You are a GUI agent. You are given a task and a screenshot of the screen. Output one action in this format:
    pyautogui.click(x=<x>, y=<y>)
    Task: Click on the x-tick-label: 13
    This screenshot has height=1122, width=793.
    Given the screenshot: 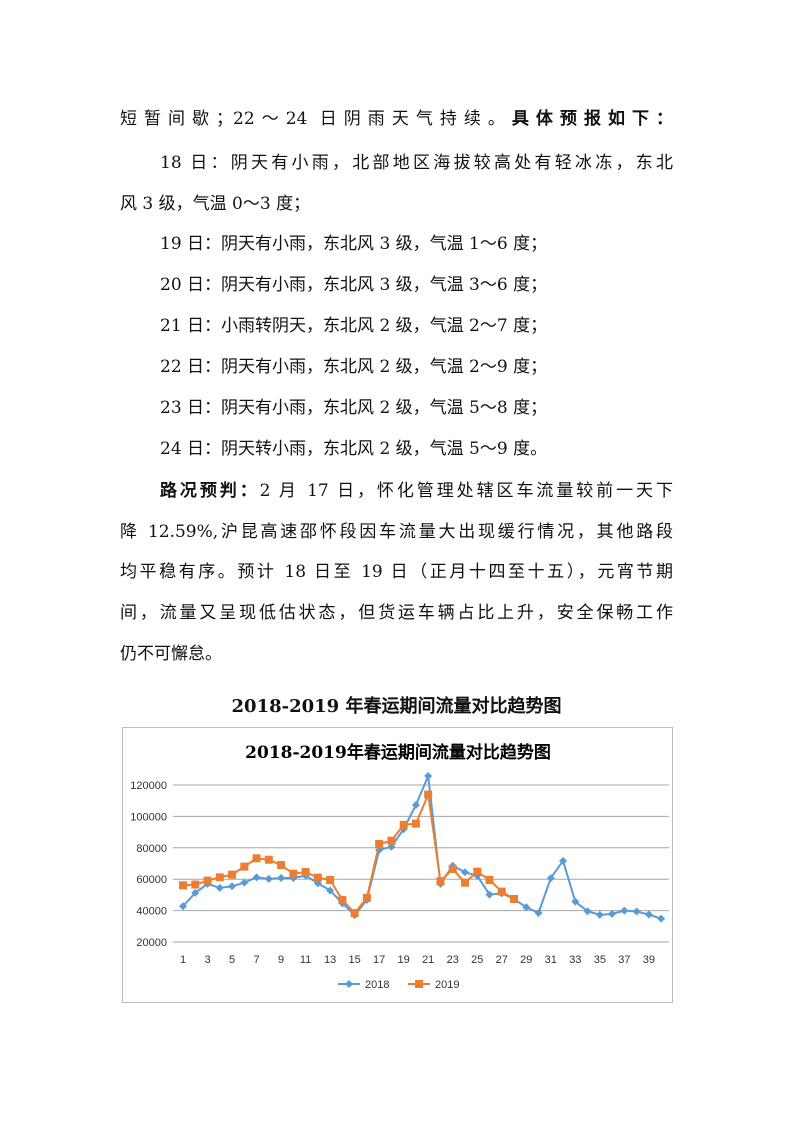 What is the action you would take?
    pyautogui.click(x=330, y=960)
    